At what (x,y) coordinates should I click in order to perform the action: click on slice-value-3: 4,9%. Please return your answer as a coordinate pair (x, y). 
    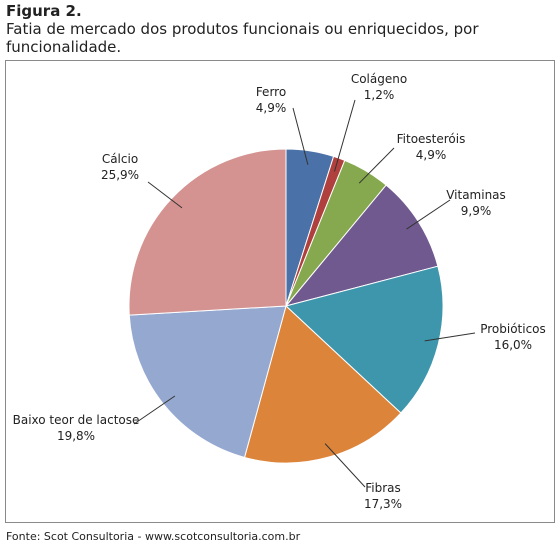
    Looking at the image, I should click on (431, 155).